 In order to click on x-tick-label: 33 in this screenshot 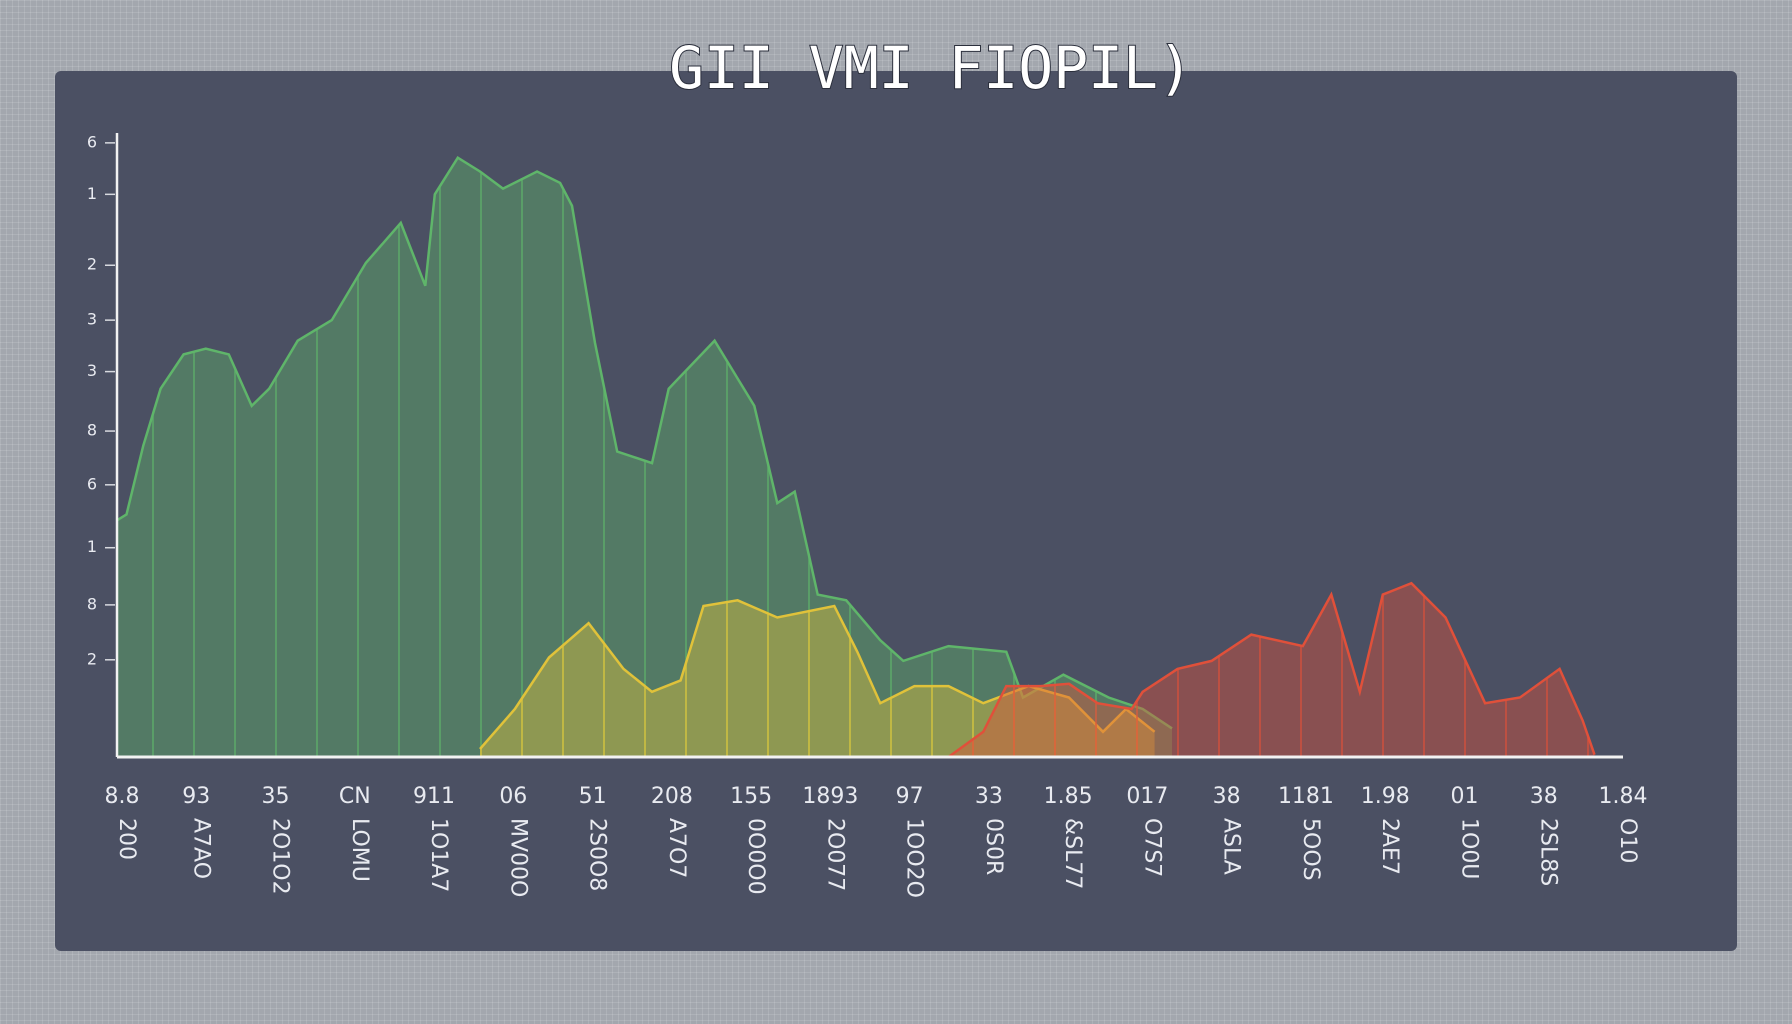, I will do `click(989, 796)`.